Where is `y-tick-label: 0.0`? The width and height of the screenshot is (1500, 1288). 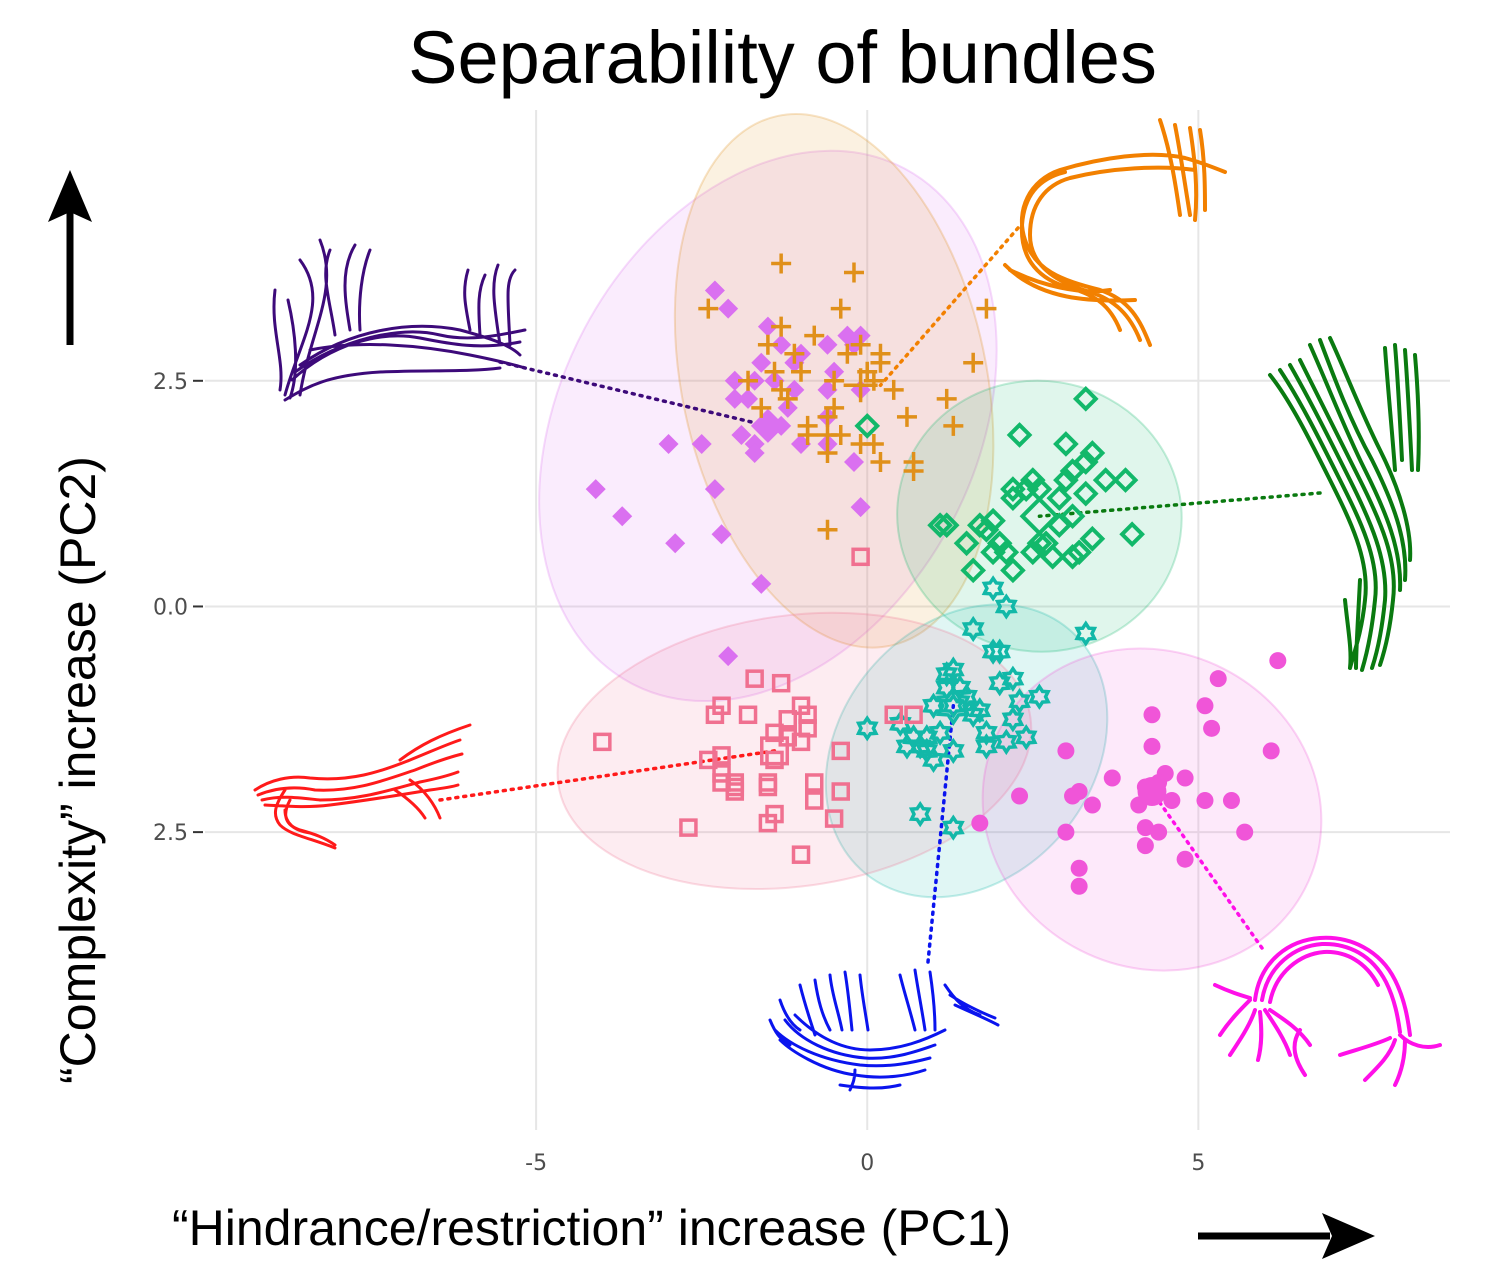 y-tick-label: 0.0 is located at coordinates (170, 607).